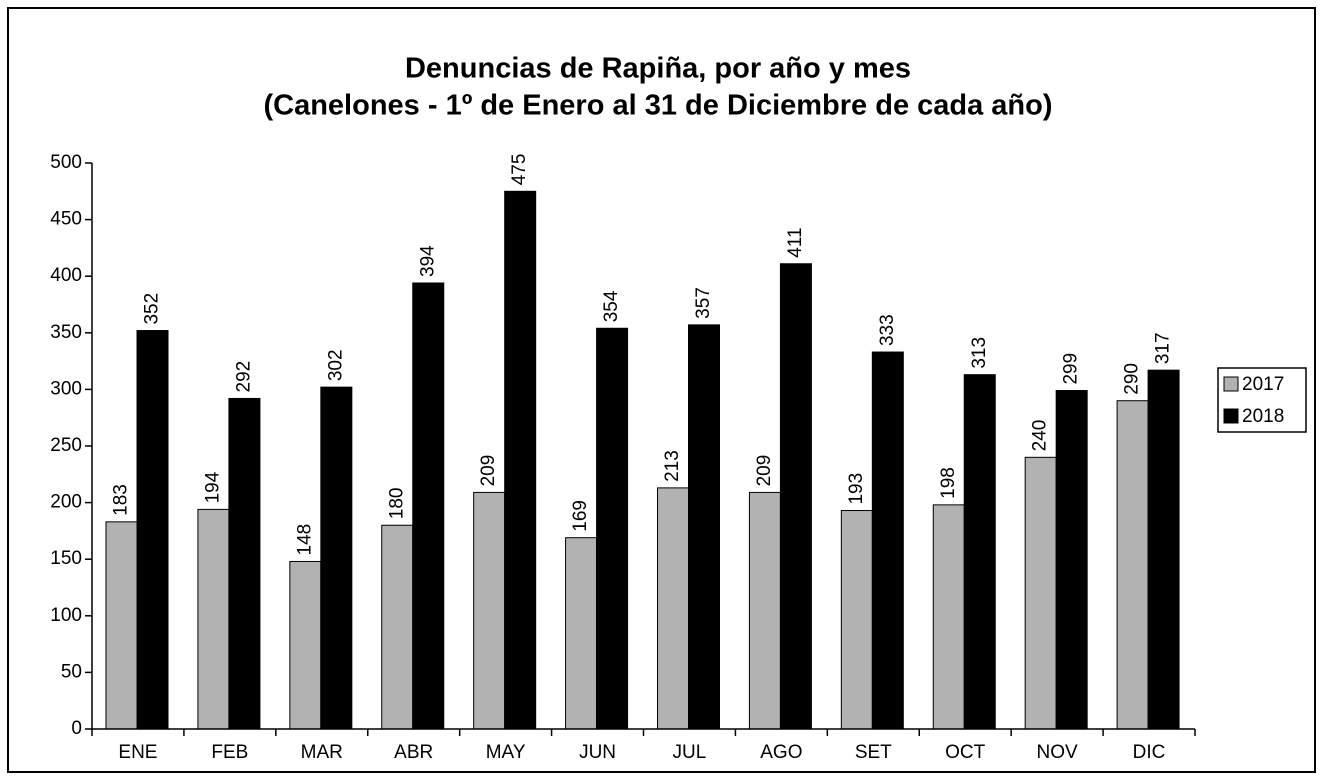  What do you see at coordinates (427, 261) in the screenshot?
I see `data-label: 394` at bounding box center [427, 261].